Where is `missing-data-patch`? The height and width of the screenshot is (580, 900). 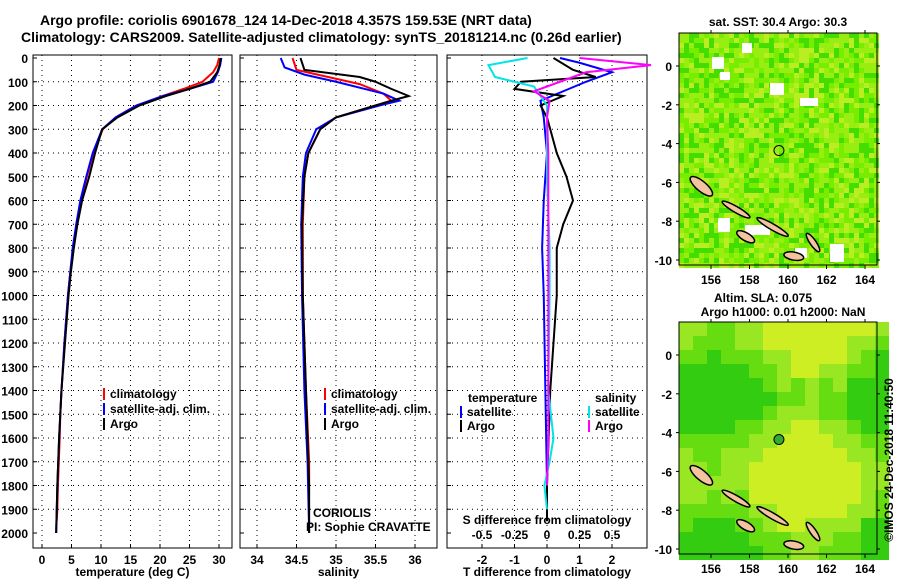 missing-data-patch is located at coordinates (837, 253).